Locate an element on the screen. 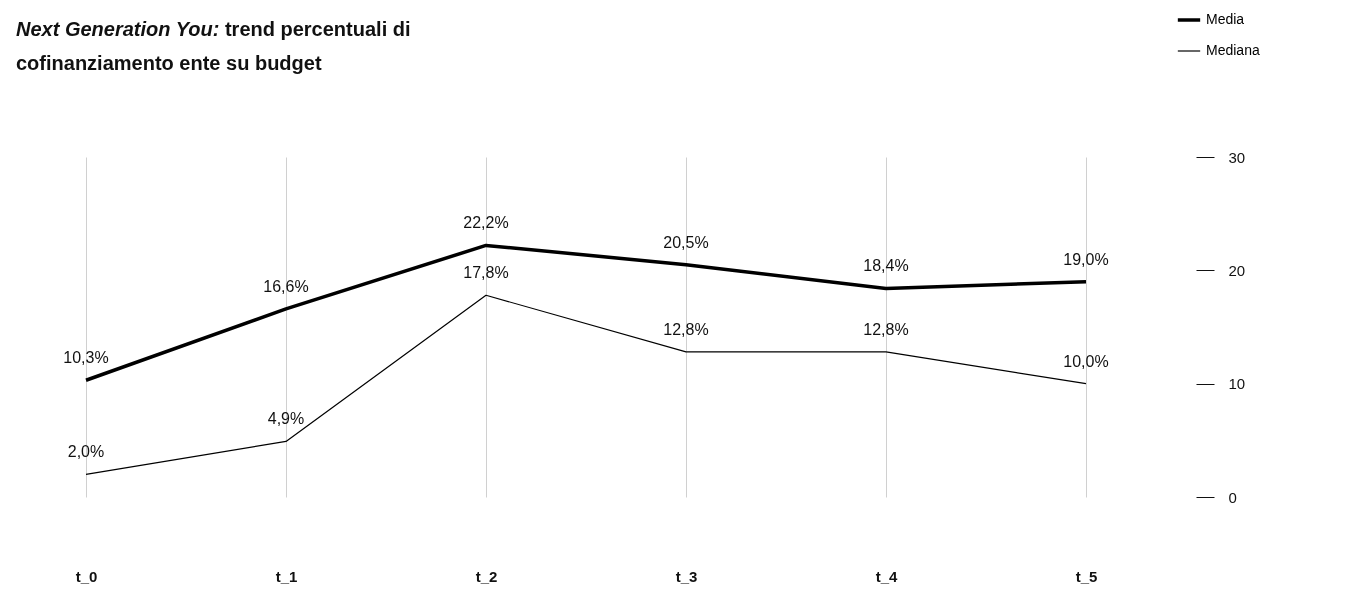  data-label: 19,0% is located at coordinates (1086, 259).